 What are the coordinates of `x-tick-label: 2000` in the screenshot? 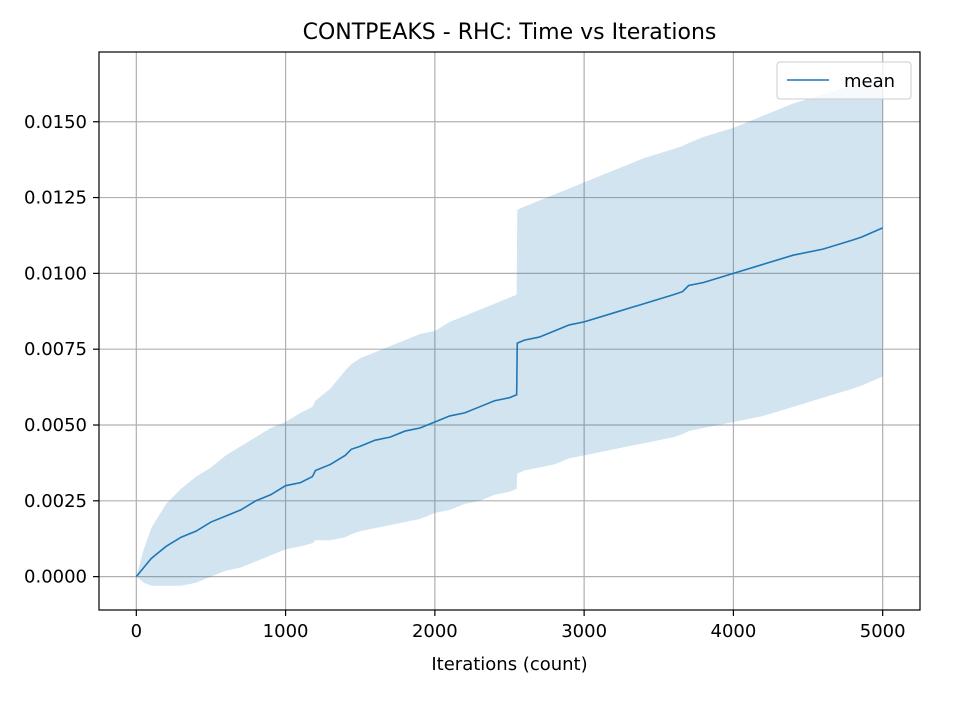 It's located at (435, 631).